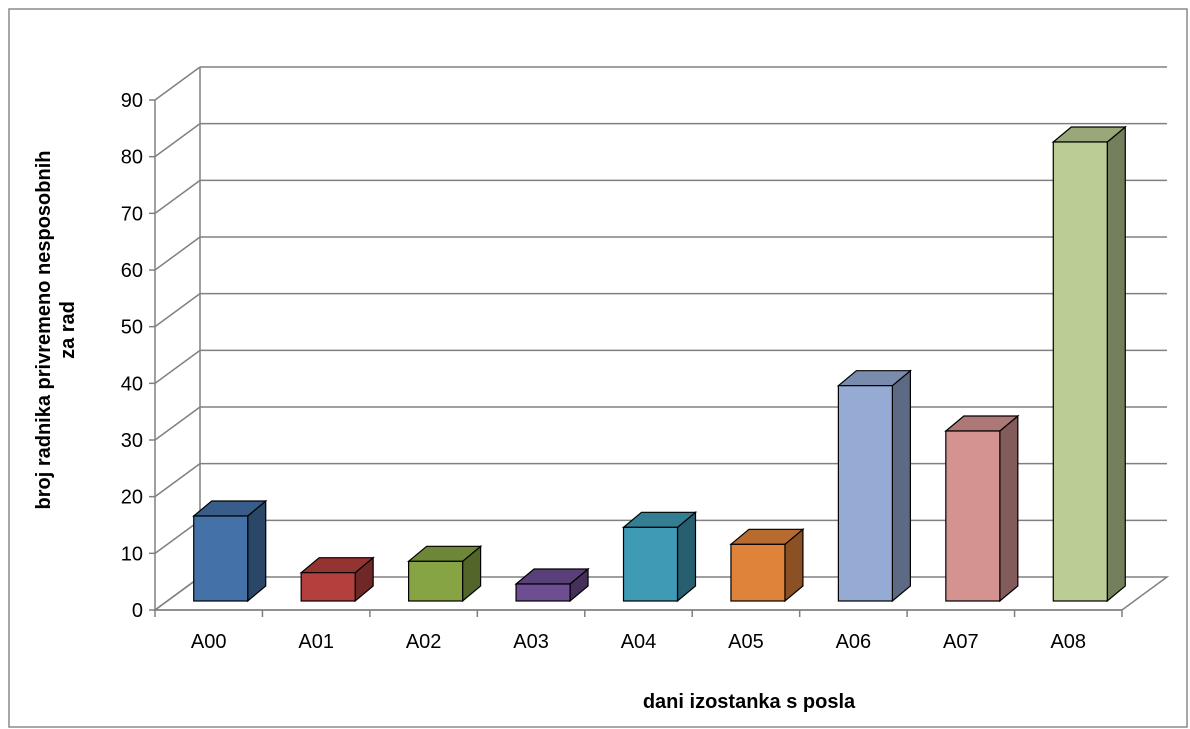 This screenshot has height=729, width=1190. What do you see at coordinates (424, 642) in the screenshot?
I see `x-tick-label: A02` at bounding box center [424, 642].